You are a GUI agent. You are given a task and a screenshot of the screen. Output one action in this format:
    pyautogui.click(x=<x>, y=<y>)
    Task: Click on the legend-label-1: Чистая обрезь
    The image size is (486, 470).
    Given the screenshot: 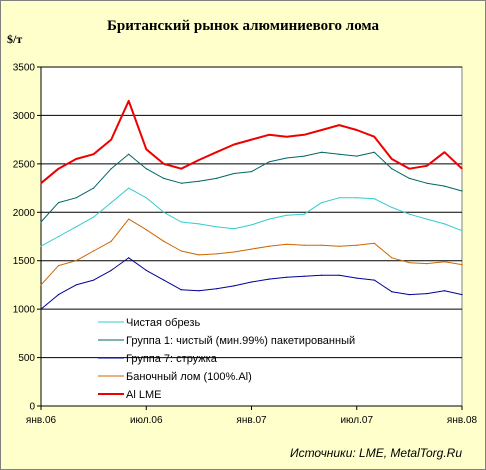 What is the action you would take?
    pyautogui.click(x=163, y=323)
    